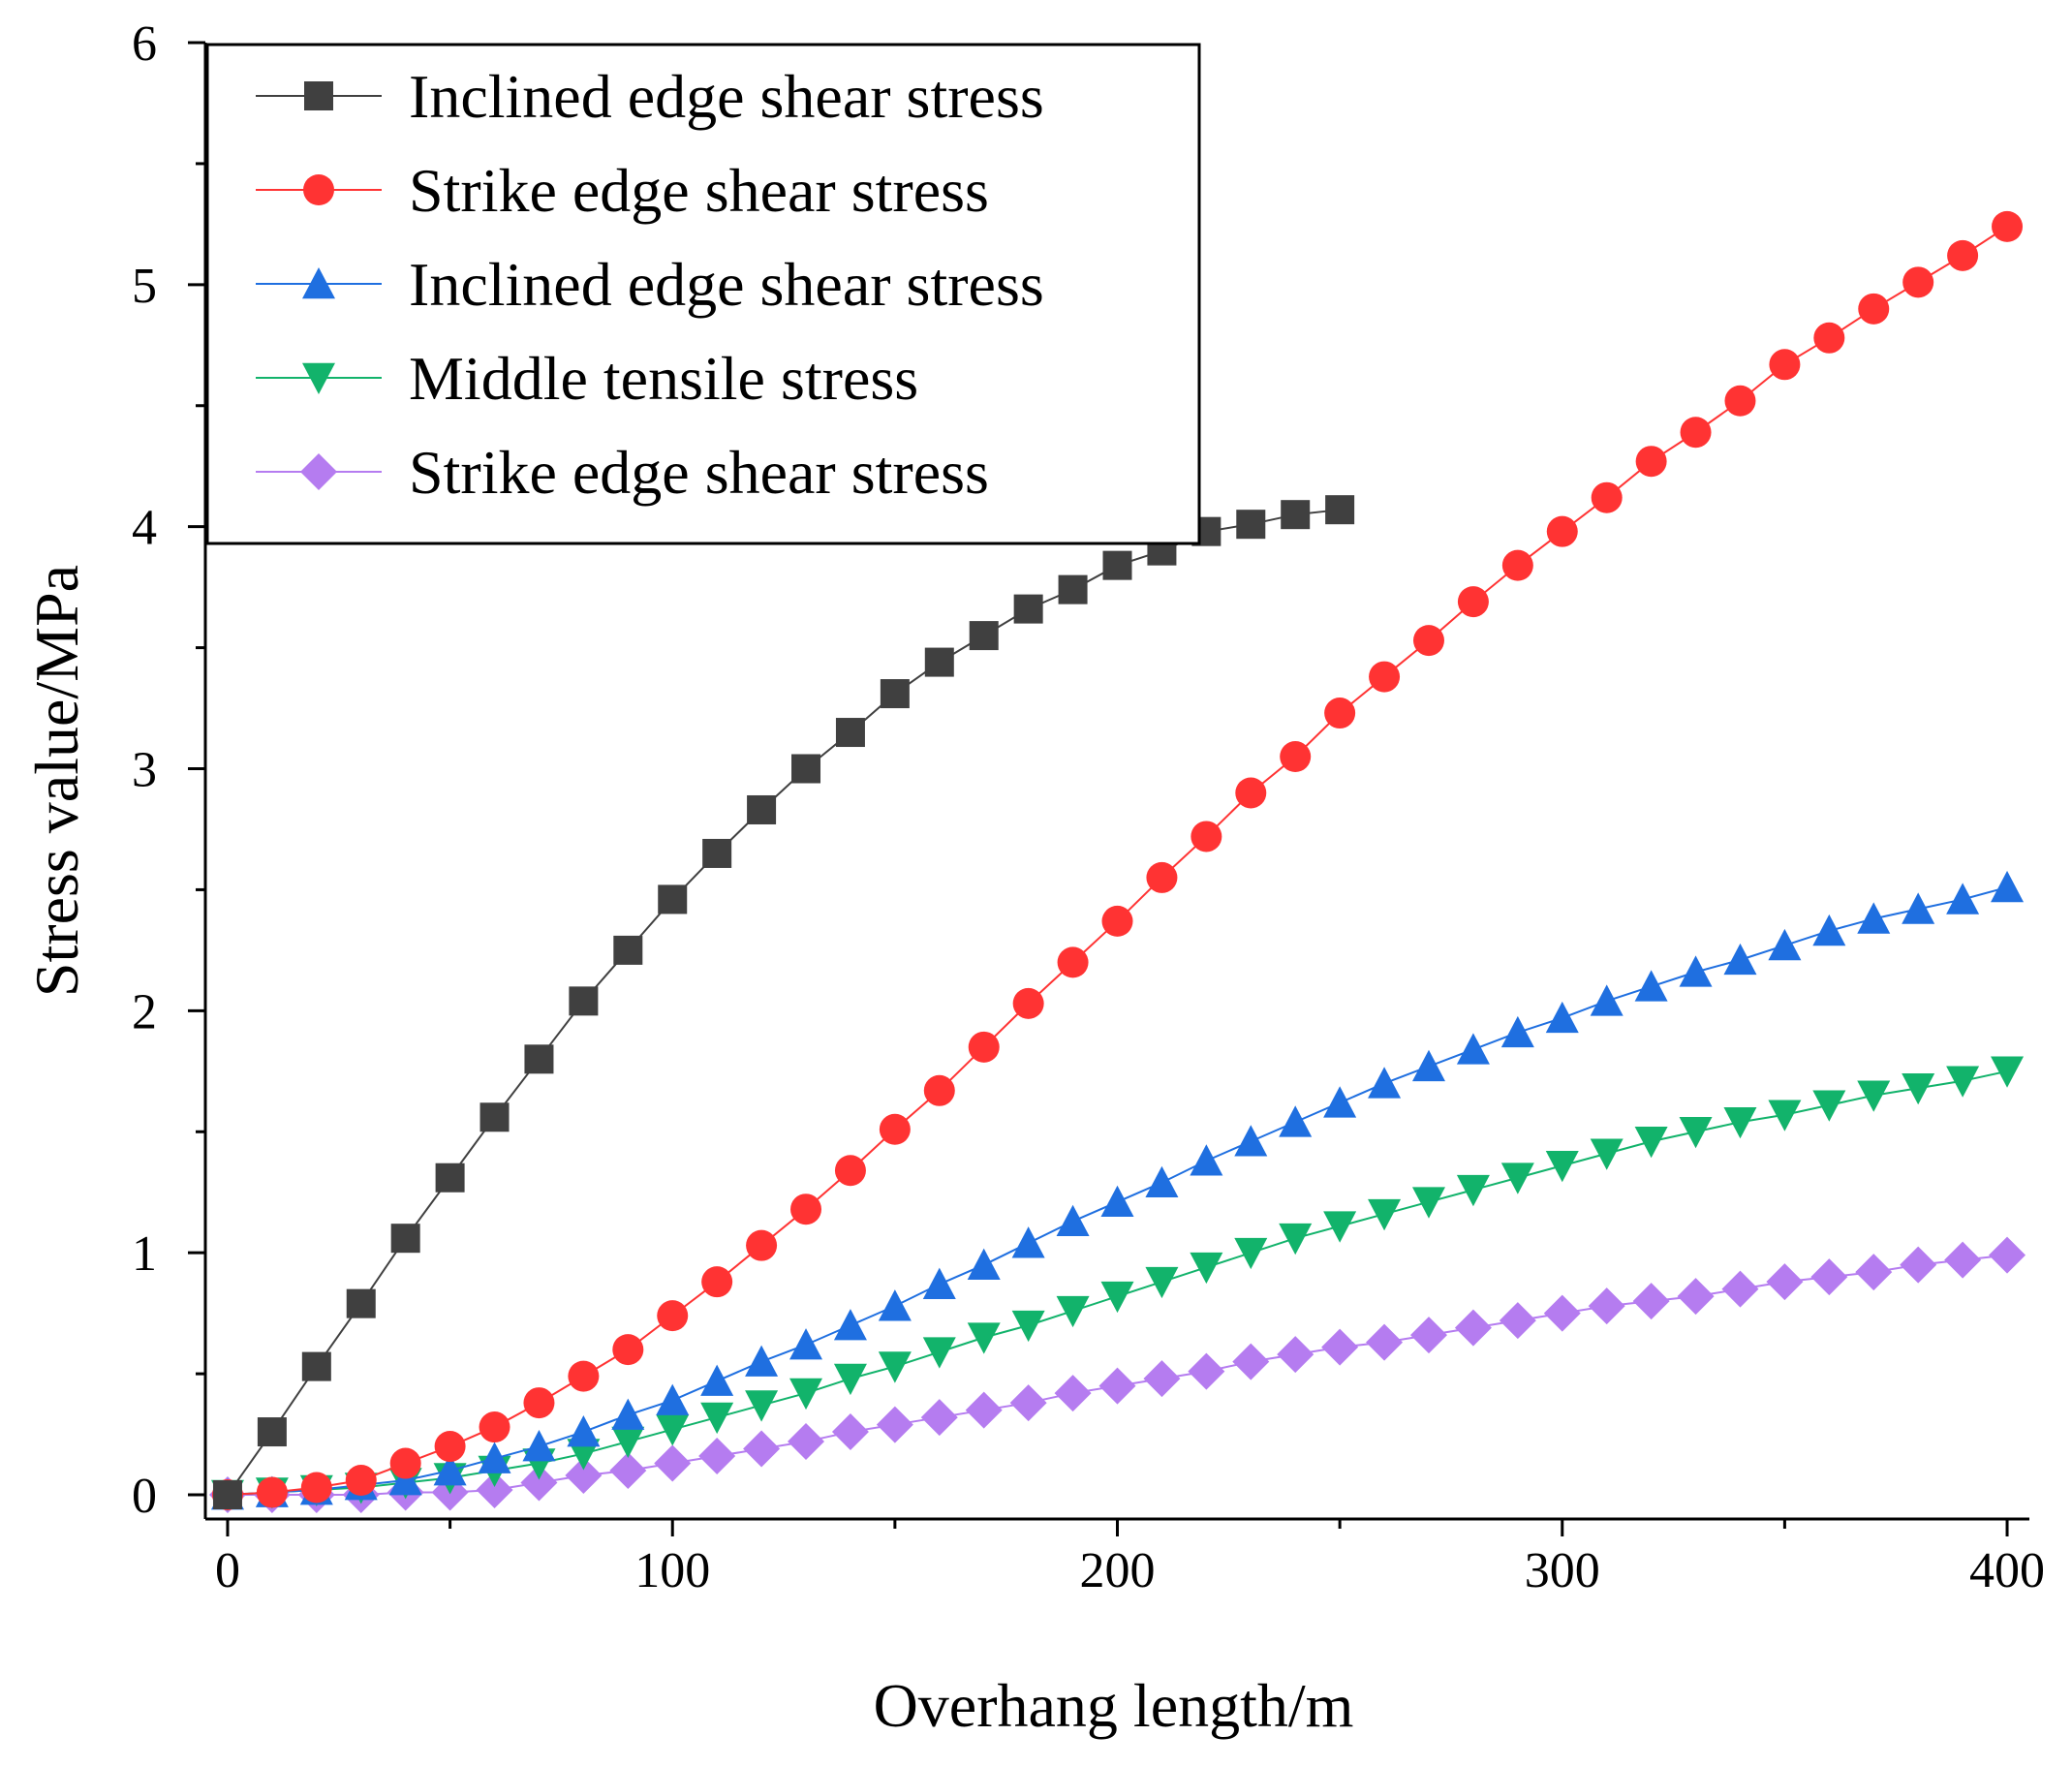  What do you see at coordinates (144, 528) in the screenshot?
I see `y-tick-label: 4` at bounding box center [144, 528].